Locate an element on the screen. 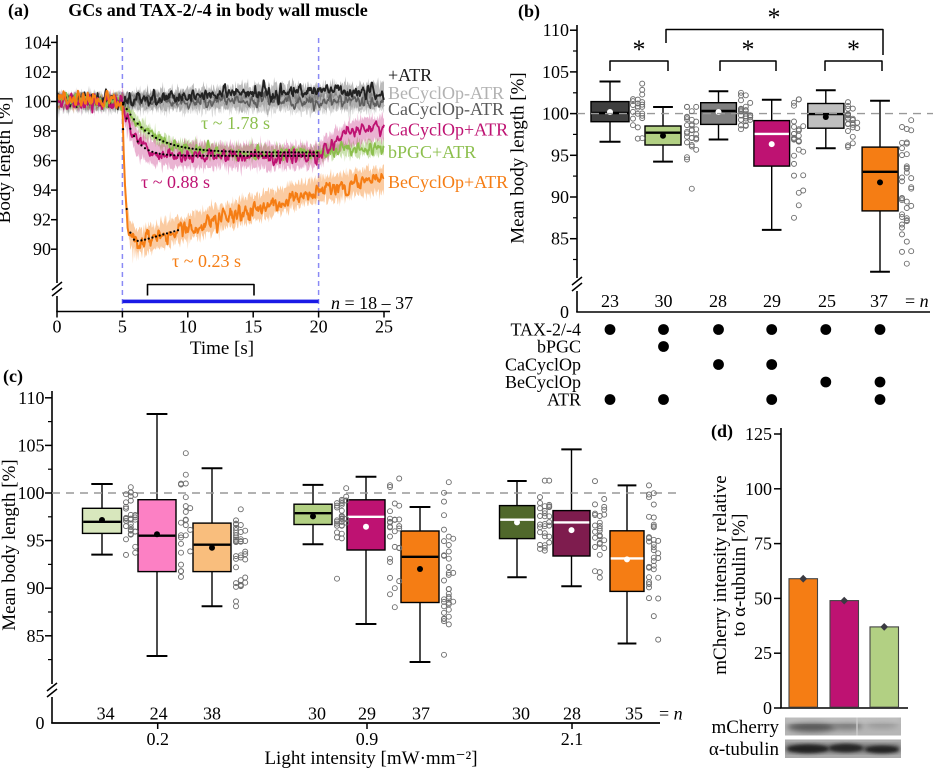 This screenshot has width=935, height=773. svg-text: mCherry intensity relative is located at coordinates (720, 574).